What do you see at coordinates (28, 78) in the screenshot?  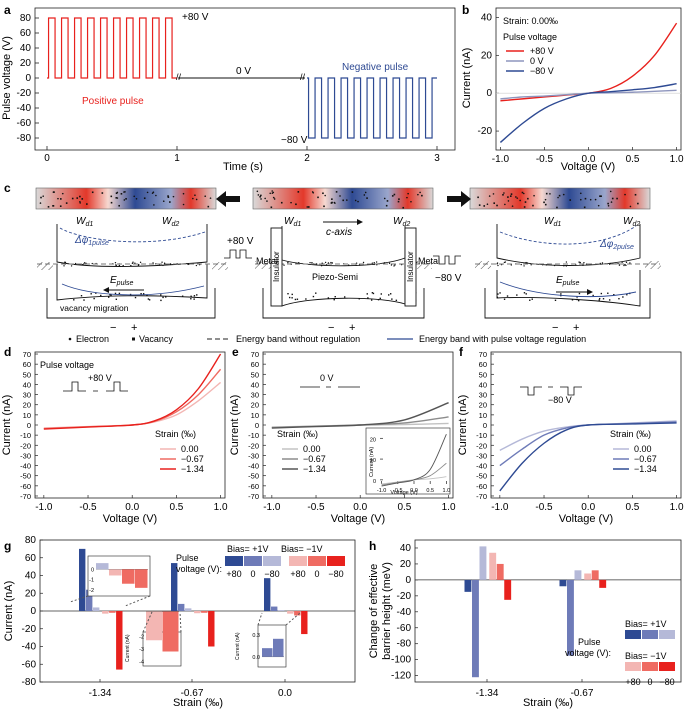 I see `panel-a-yticks: 80 60 40 20 0 -20 -40 -60 -80` at bounding box center [28, 78].